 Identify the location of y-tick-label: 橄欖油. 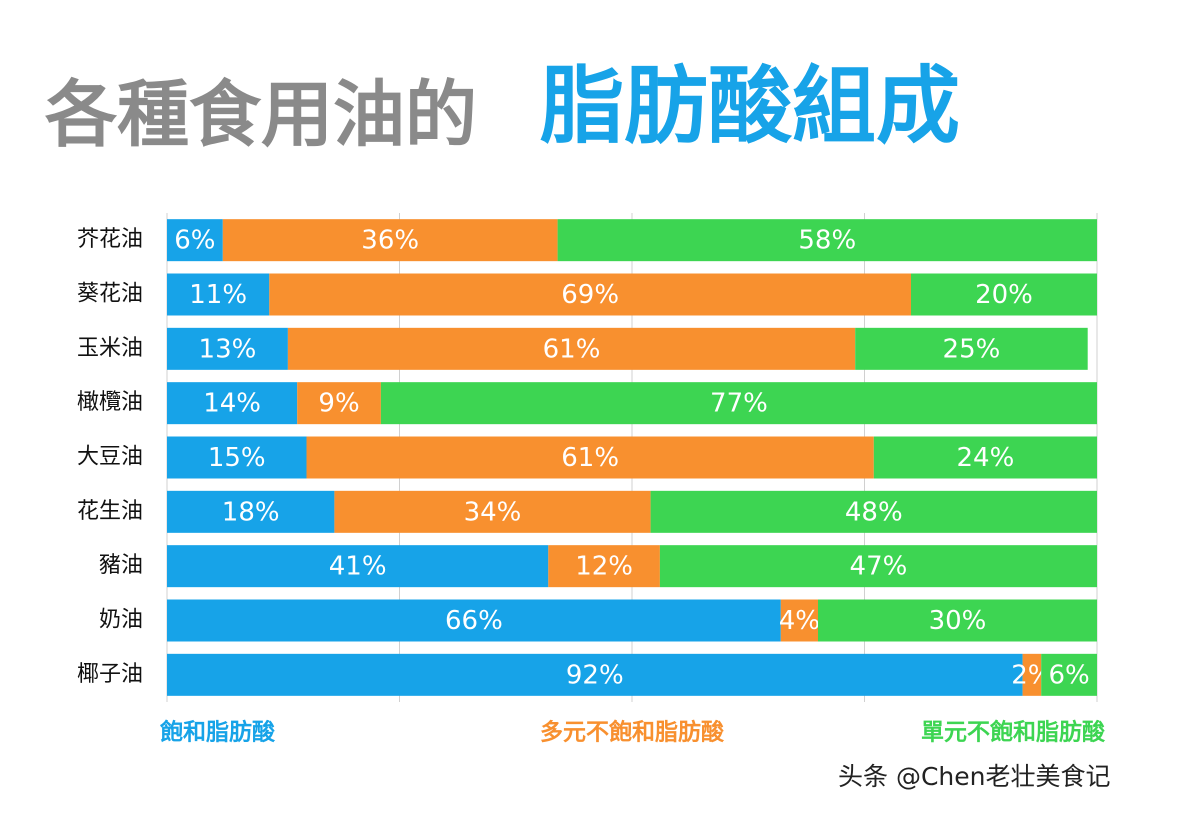
(110, 402).